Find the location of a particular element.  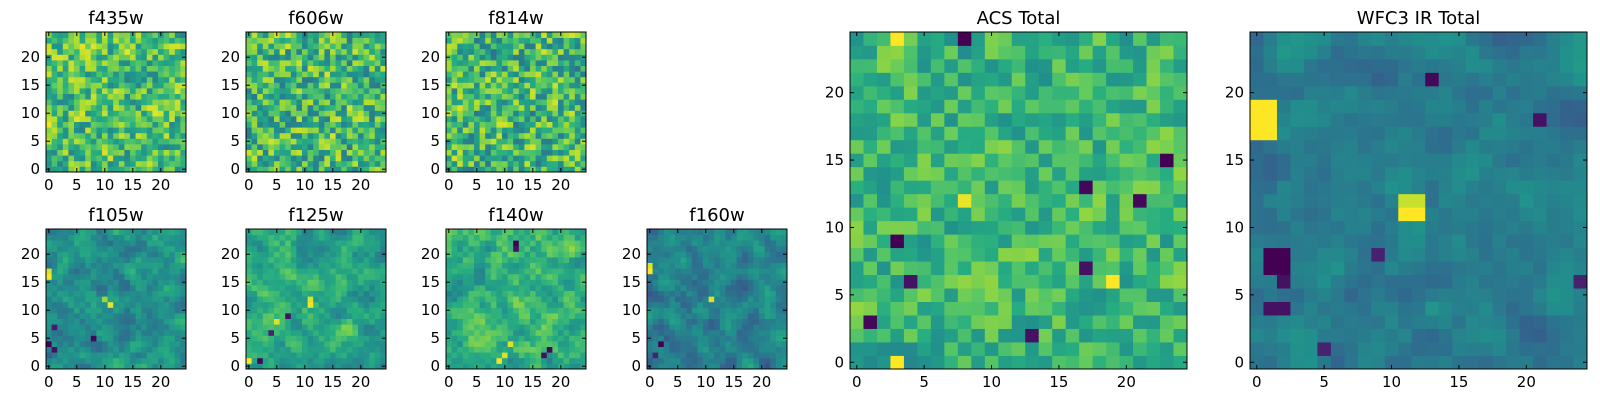

x-tick-label: 15 is located at coordinates (132, 382).